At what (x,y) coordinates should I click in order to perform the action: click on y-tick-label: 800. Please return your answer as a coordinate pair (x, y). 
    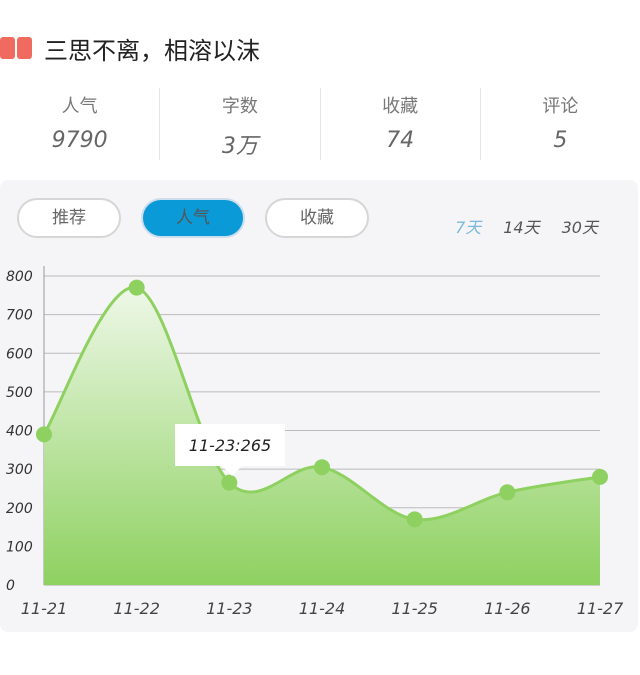
    Looking at the image, I should click on (19, 277).